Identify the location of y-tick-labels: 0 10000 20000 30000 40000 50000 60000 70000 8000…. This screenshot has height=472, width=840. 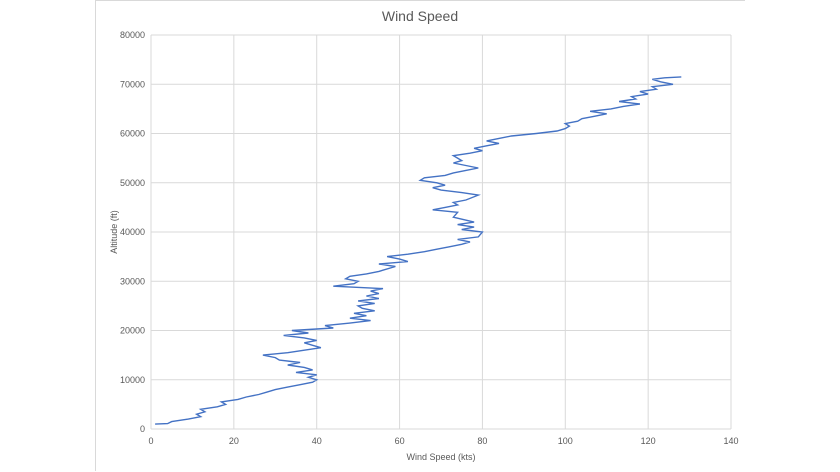
(132, 232).